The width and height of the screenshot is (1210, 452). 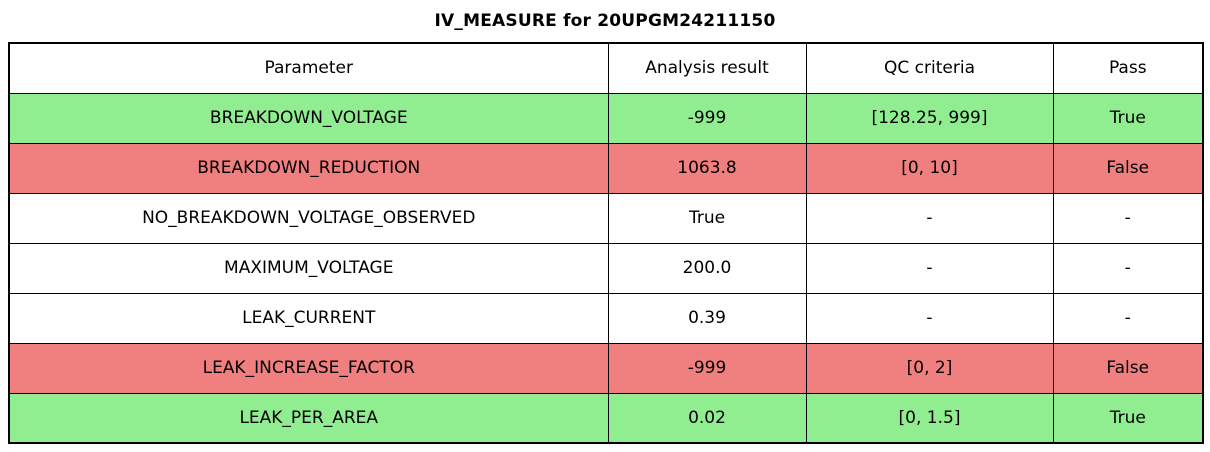 What do you see at coordinates (707, 218) in the screenshot?
I see `cell-analysis-result: True` at bounding box center [707, 218].